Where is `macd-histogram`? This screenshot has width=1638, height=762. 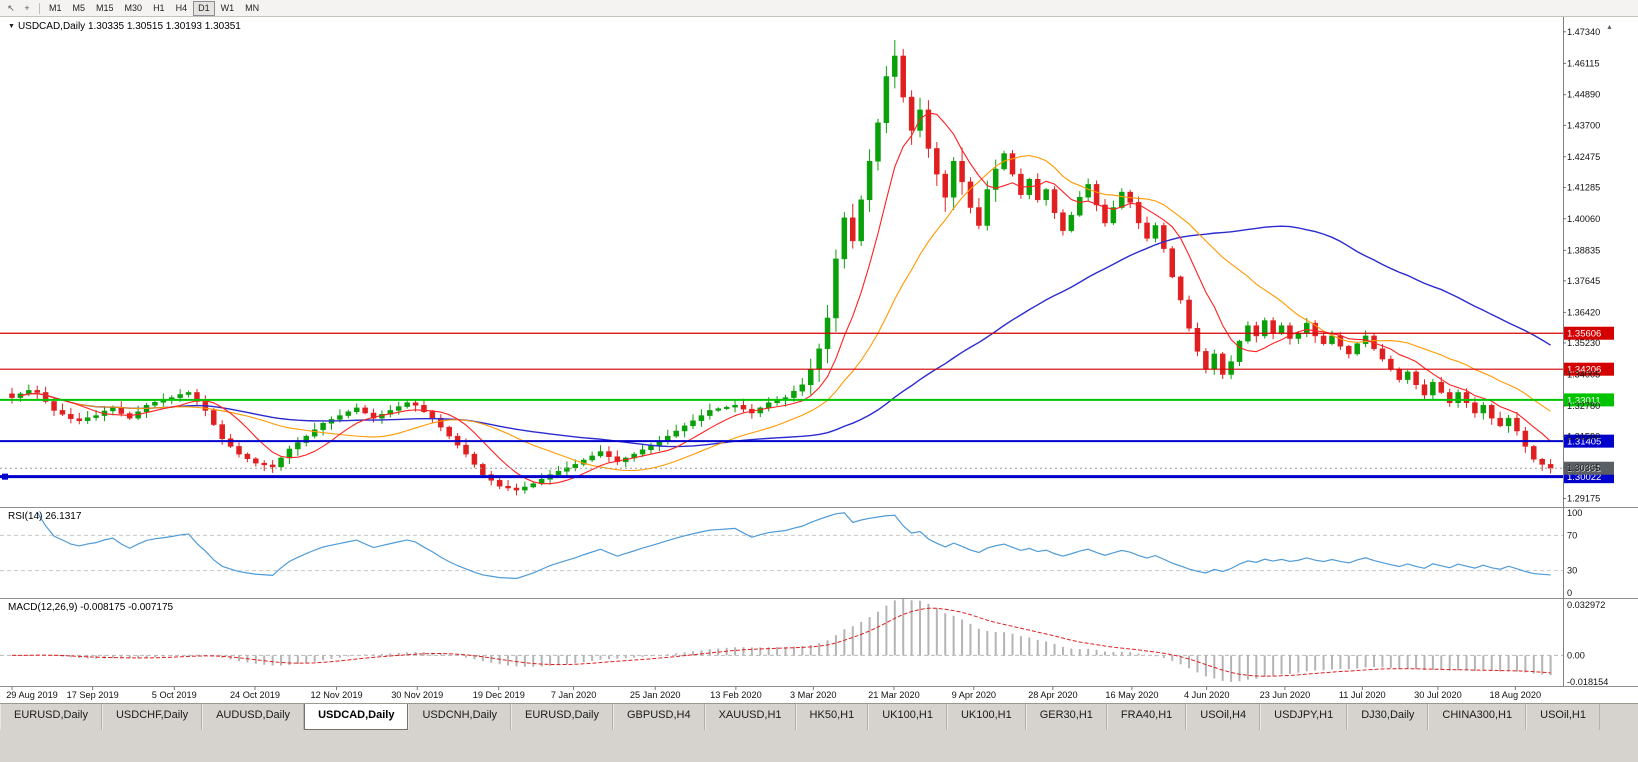
macd-histogram is located at coordinates (785, 640).